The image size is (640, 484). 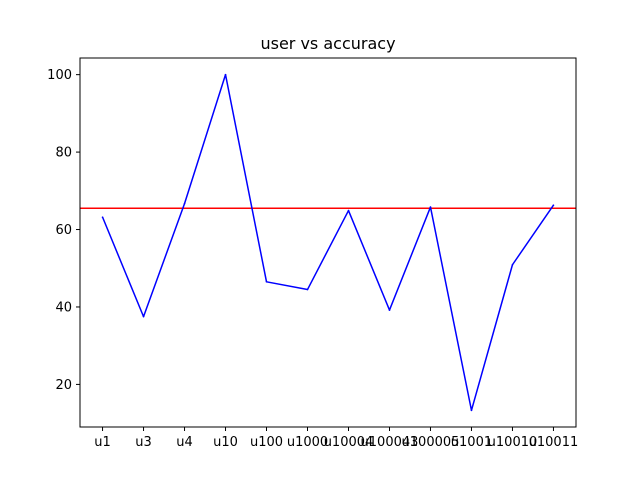 I want to click on x-tick-label: u1001, so click(x=471, y=442).